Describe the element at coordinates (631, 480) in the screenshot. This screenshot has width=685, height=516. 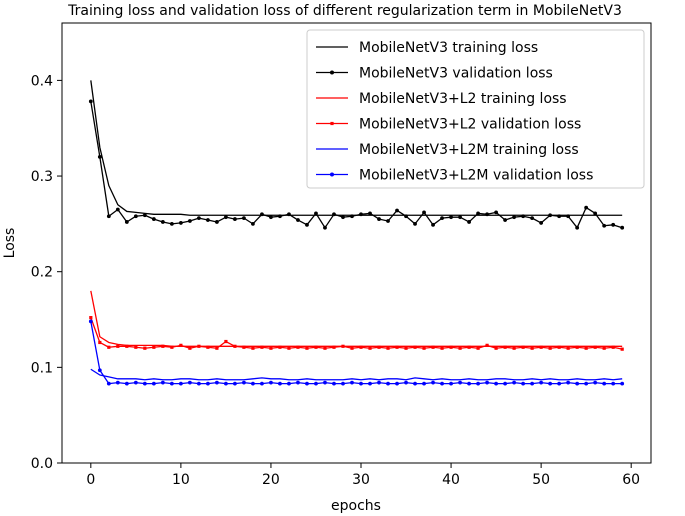
I see `x-tick-label: 60` at that location.